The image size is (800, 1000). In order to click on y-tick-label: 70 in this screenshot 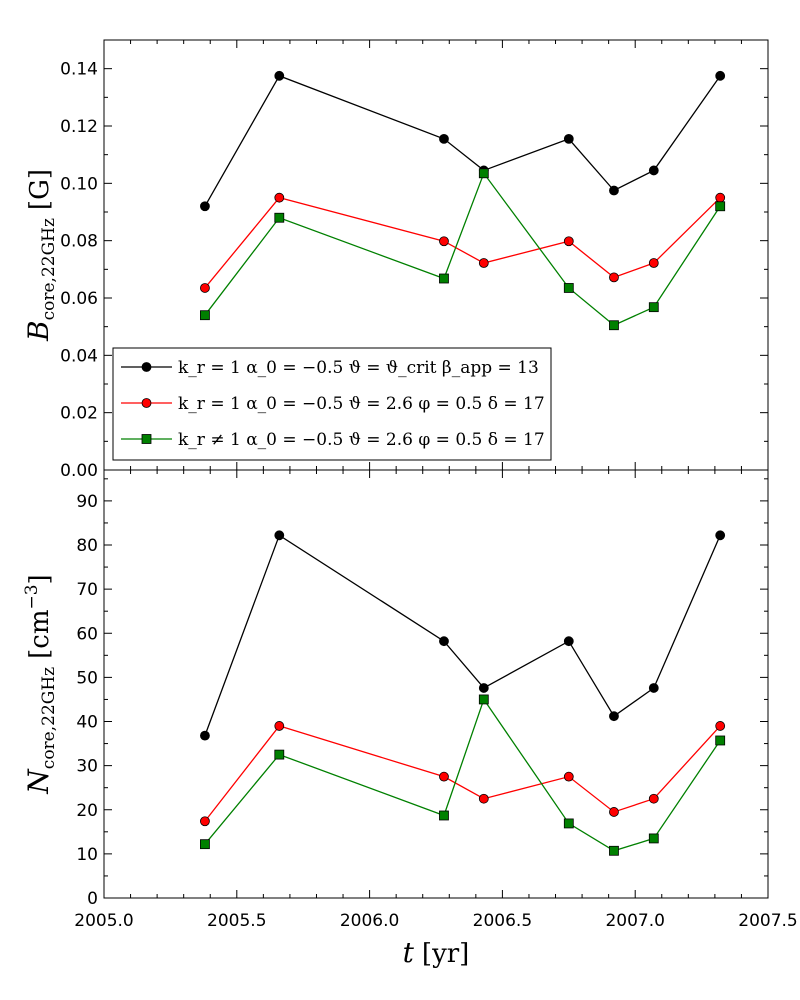, I will do `click(87, 590)`.